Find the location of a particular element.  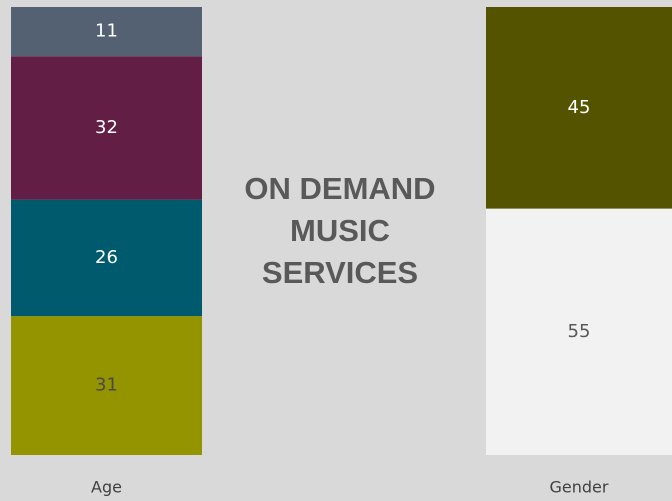

data-label: 26 is located at coordinates (106, 257).